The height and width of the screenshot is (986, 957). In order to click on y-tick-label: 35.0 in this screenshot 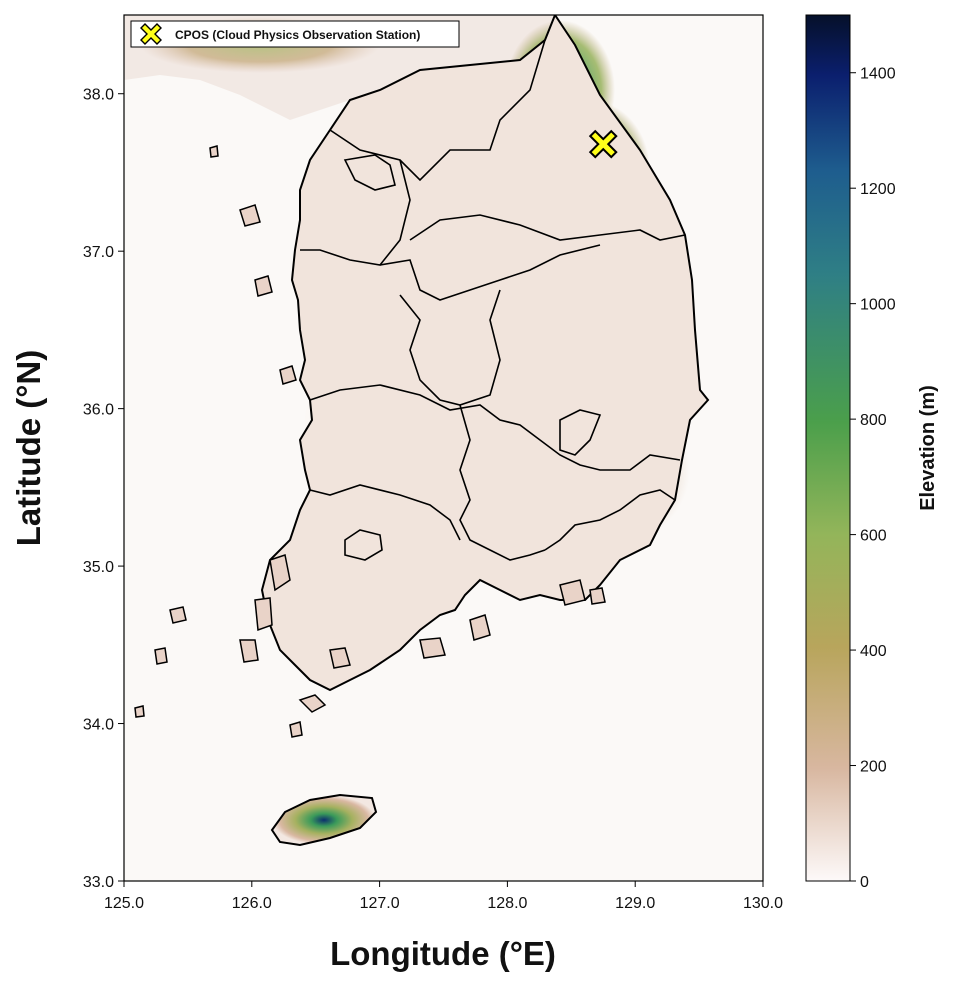, I will do `click(98, 567)`.